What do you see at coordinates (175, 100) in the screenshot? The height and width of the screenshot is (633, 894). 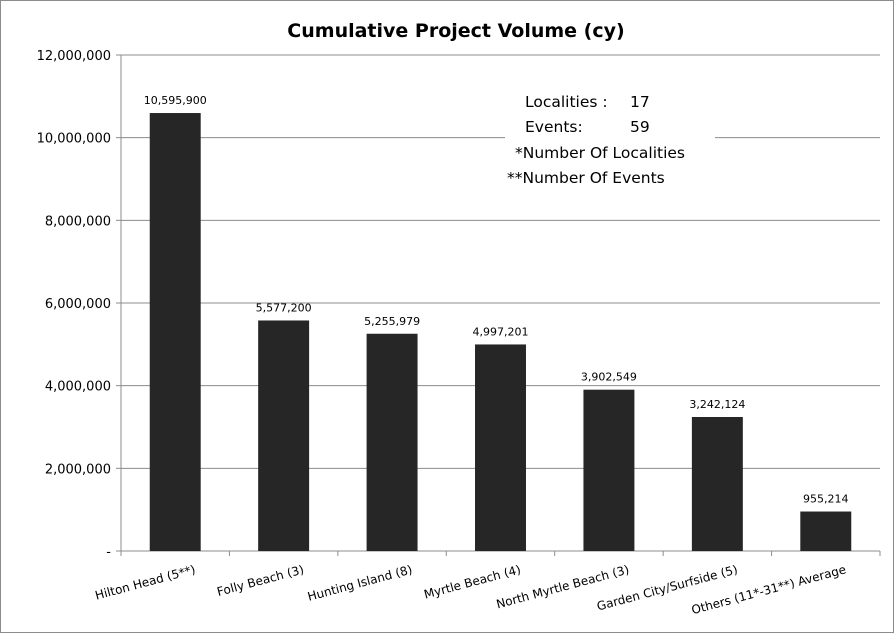 I see `data-label: 10,595,900` at bounding box center [175, 100].